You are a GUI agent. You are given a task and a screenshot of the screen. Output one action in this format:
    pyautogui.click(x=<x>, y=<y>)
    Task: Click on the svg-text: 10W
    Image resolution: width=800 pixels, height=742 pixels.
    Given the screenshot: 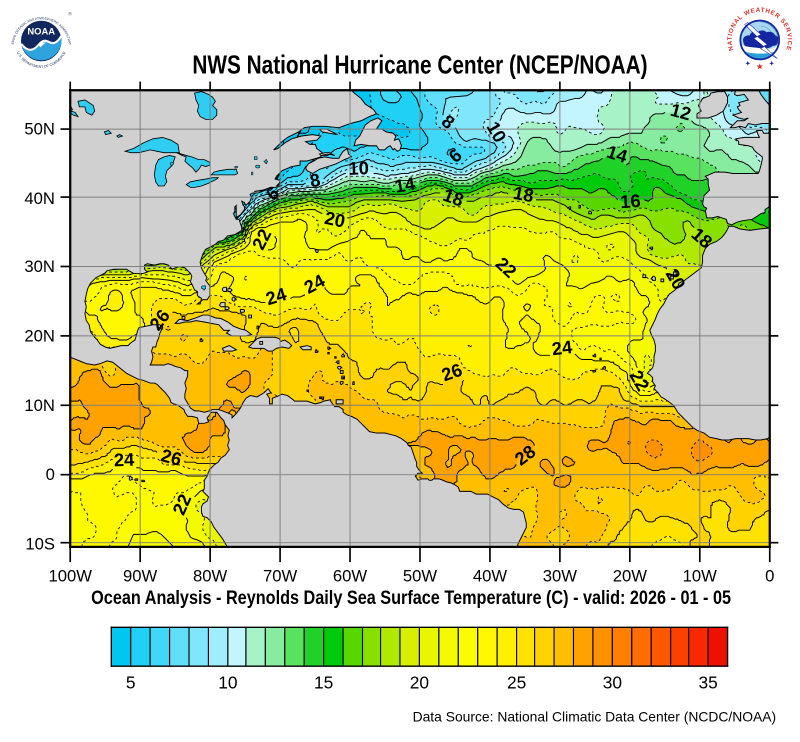 What is the action you would take?
    pyautogui.click(x=700, y=576)
    